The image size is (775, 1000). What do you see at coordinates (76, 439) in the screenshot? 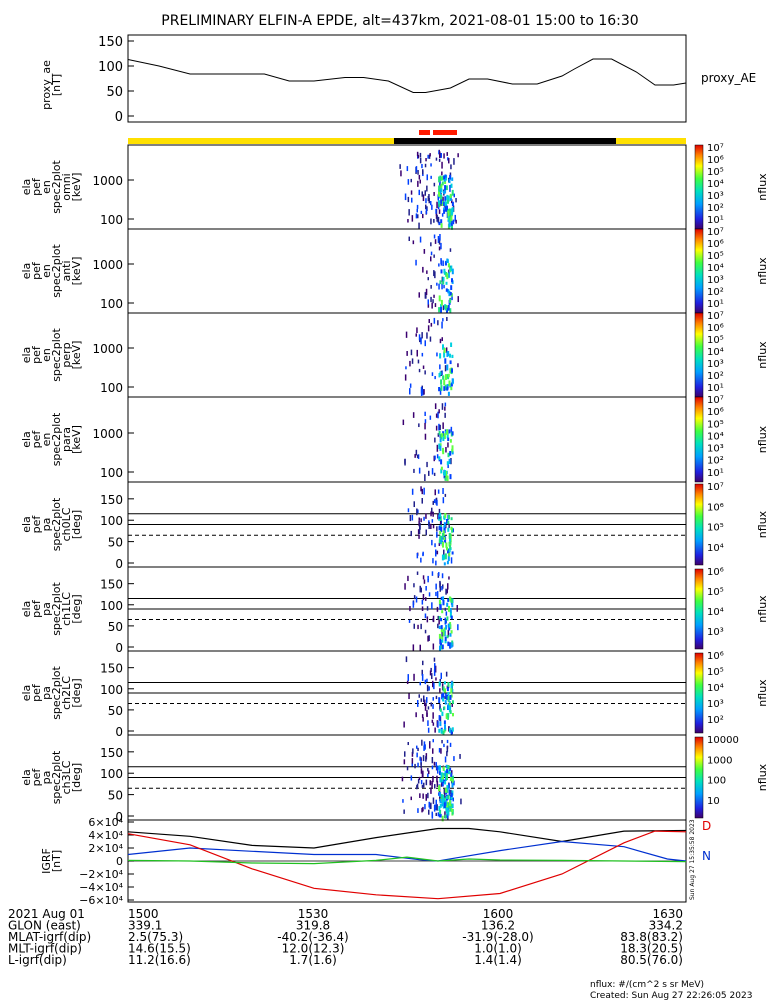
I see `en_para-ylabel-line: [keV]` at bounding box center [76, 439].